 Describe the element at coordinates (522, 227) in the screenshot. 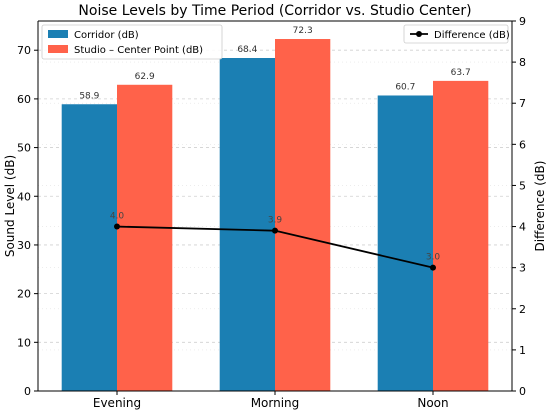

I see `y2-tick-label: 4` at that location.